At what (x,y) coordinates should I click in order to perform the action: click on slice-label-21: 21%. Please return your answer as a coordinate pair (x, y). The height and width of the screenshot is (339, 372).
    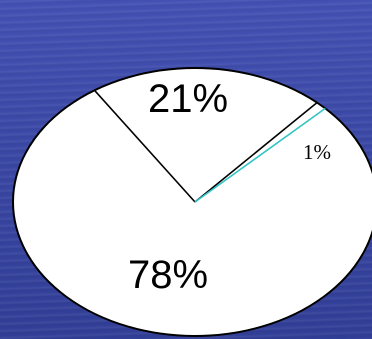
    Looking at the image, I should click on (188, 99).